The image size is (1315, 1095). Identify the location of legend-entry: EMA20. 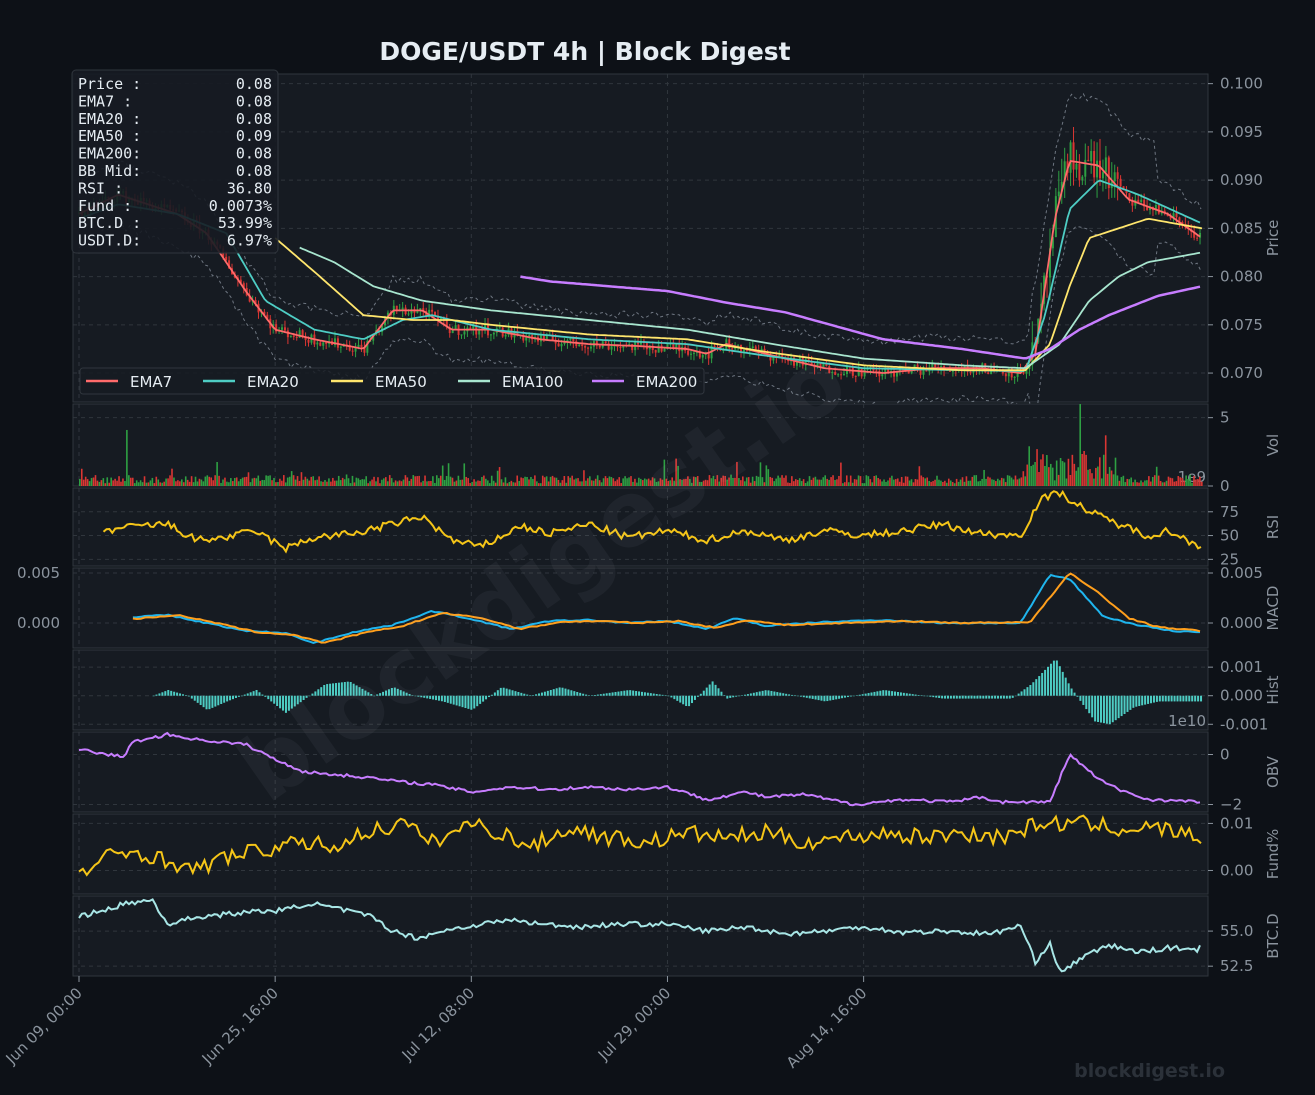
(273, 382).